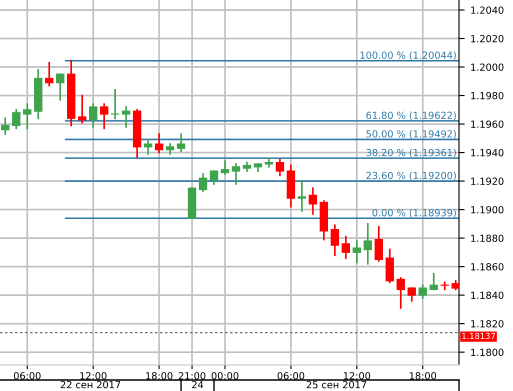 The height and width of the screenshot is (391, 513). Describe the element at coordinates (192, 376) in the screenshot. I see `x-tick-label: 21:00` at that location.